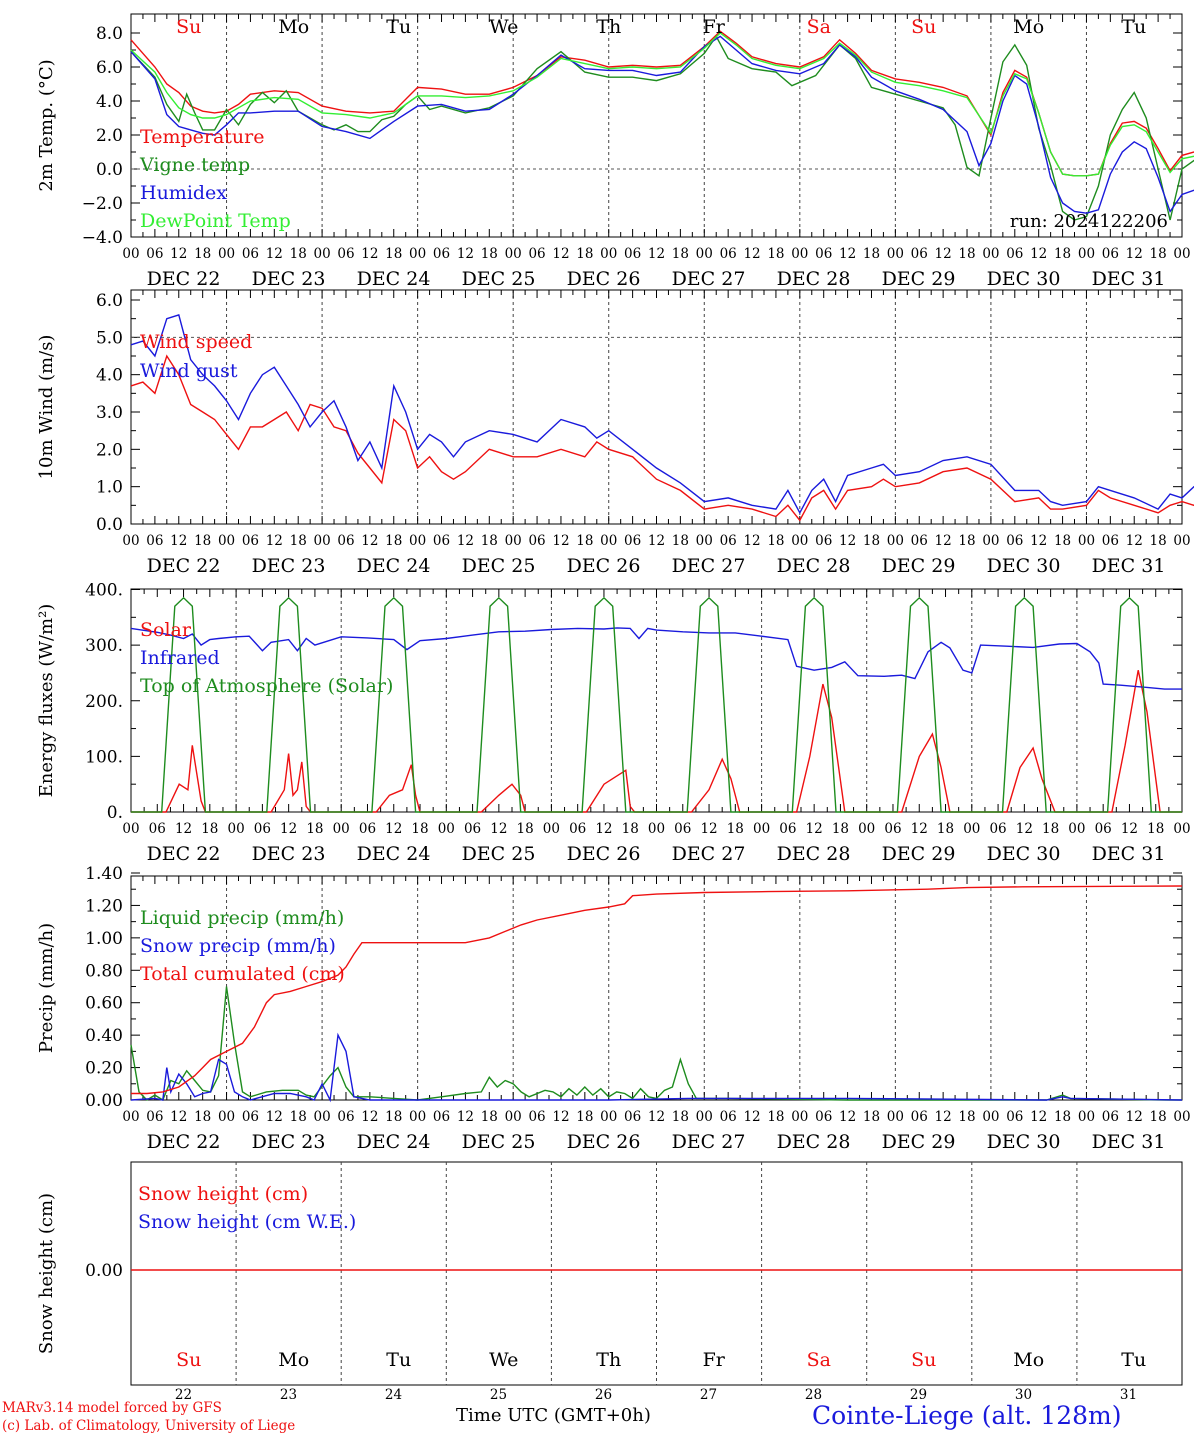 Image resolution: width=1194 pixels, height=1440 pixels. Describe the element at coordinates (503, 27) in the screenshot. I see `day-of-week-label: We` at that location.